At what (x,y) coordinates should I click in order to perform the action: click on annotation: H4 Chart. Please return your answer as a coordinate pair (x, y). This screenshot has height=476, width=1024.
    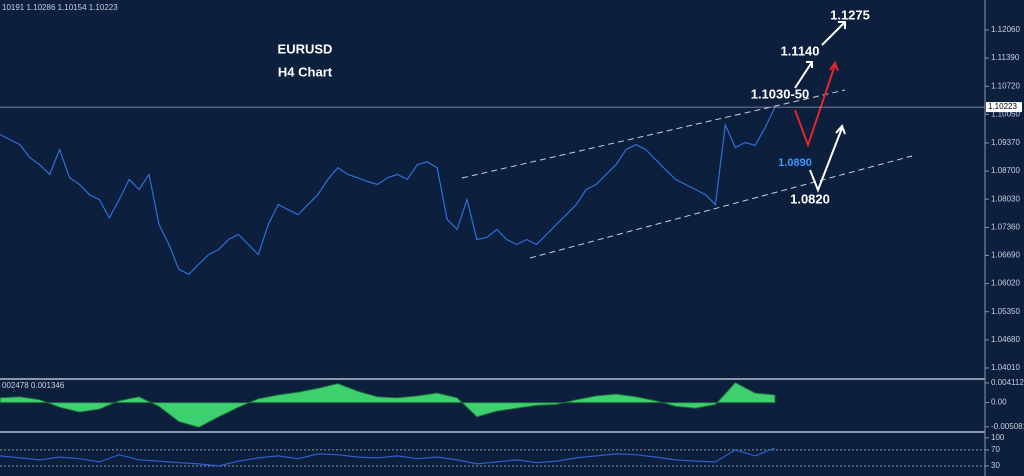
    Looking at the image, I should click on (305, 71).